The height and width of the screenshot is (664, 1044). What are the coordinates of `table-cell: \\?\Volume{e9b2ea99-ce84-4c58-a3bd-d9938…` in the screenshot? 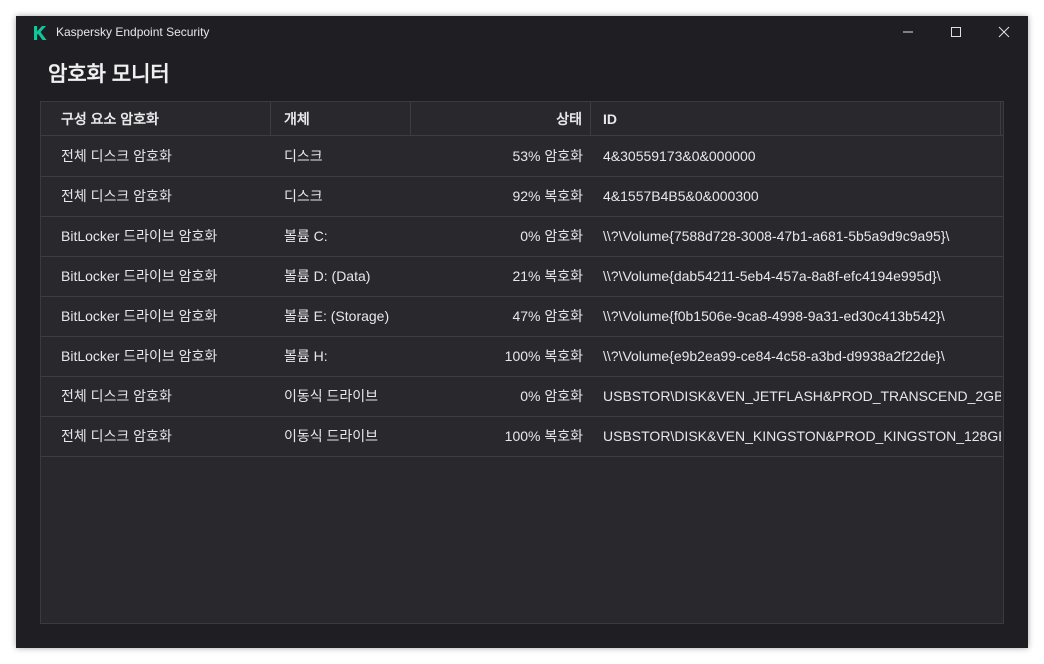 It's located at (774, 356).